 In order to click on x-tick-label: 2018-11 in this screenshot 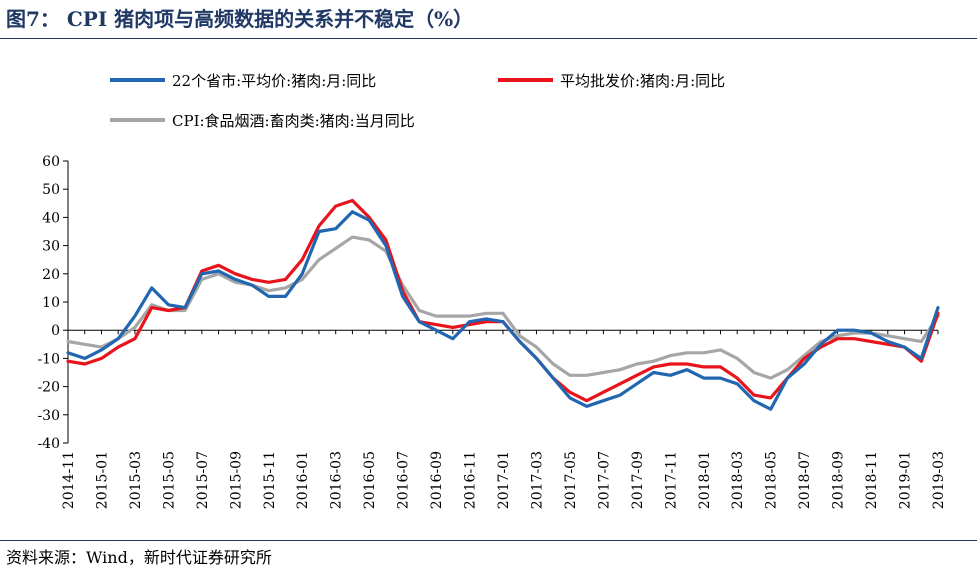, I will do `click(872, 480)`.